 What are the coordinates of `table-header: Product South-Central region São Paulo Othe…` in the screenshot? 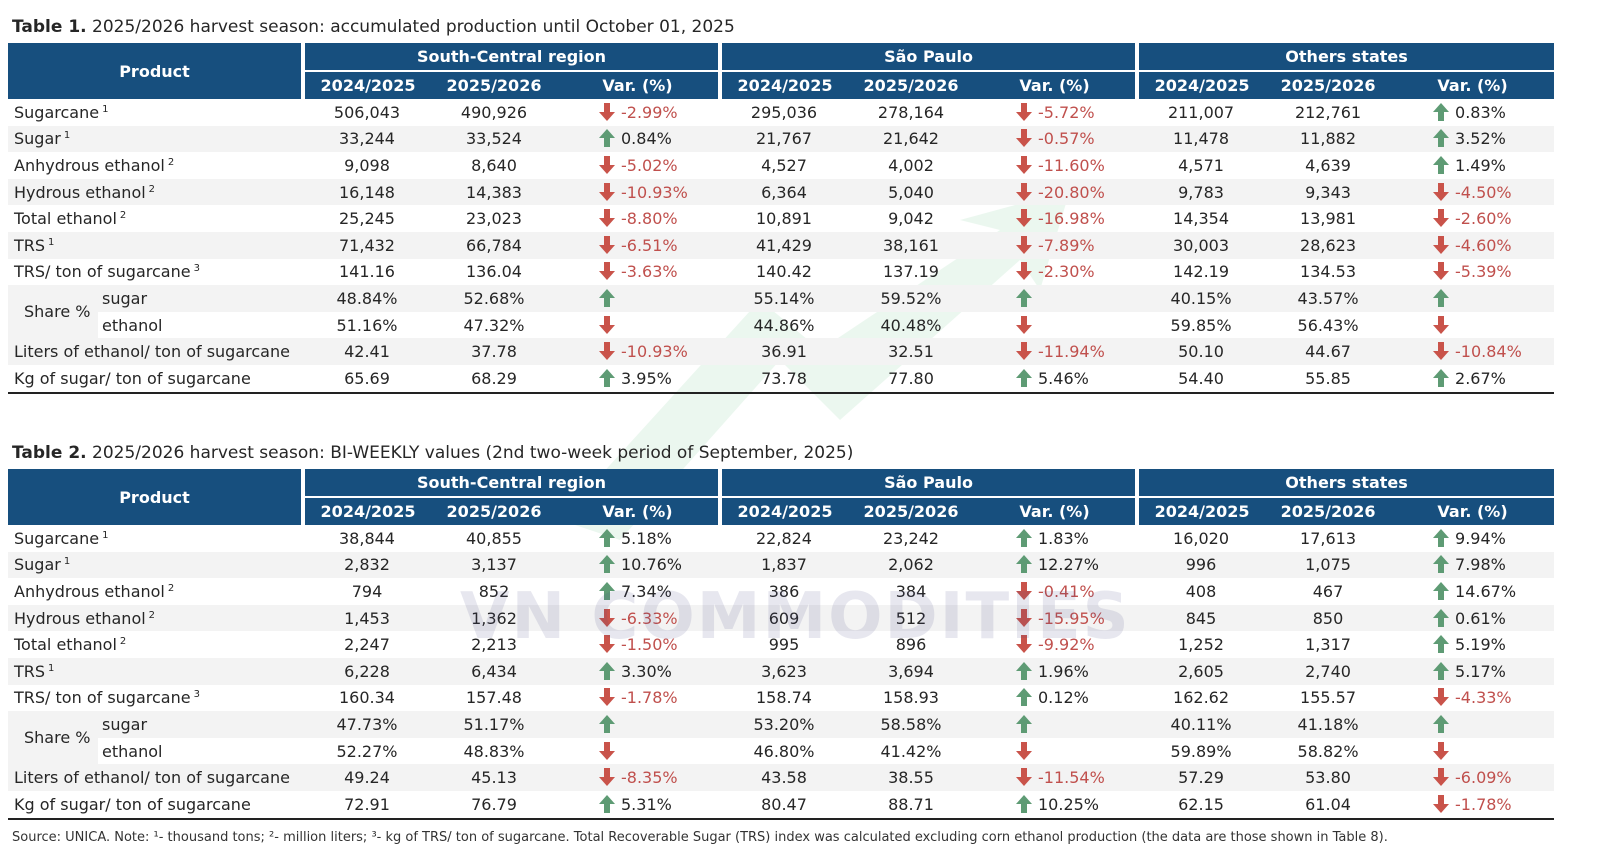 It's located at (781, 71).